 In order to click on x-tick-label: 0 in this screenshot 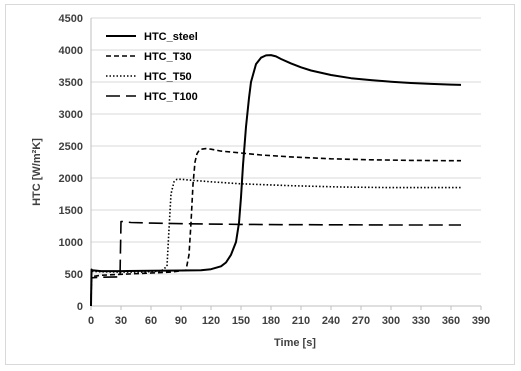, I will do `click(91, 321)`.